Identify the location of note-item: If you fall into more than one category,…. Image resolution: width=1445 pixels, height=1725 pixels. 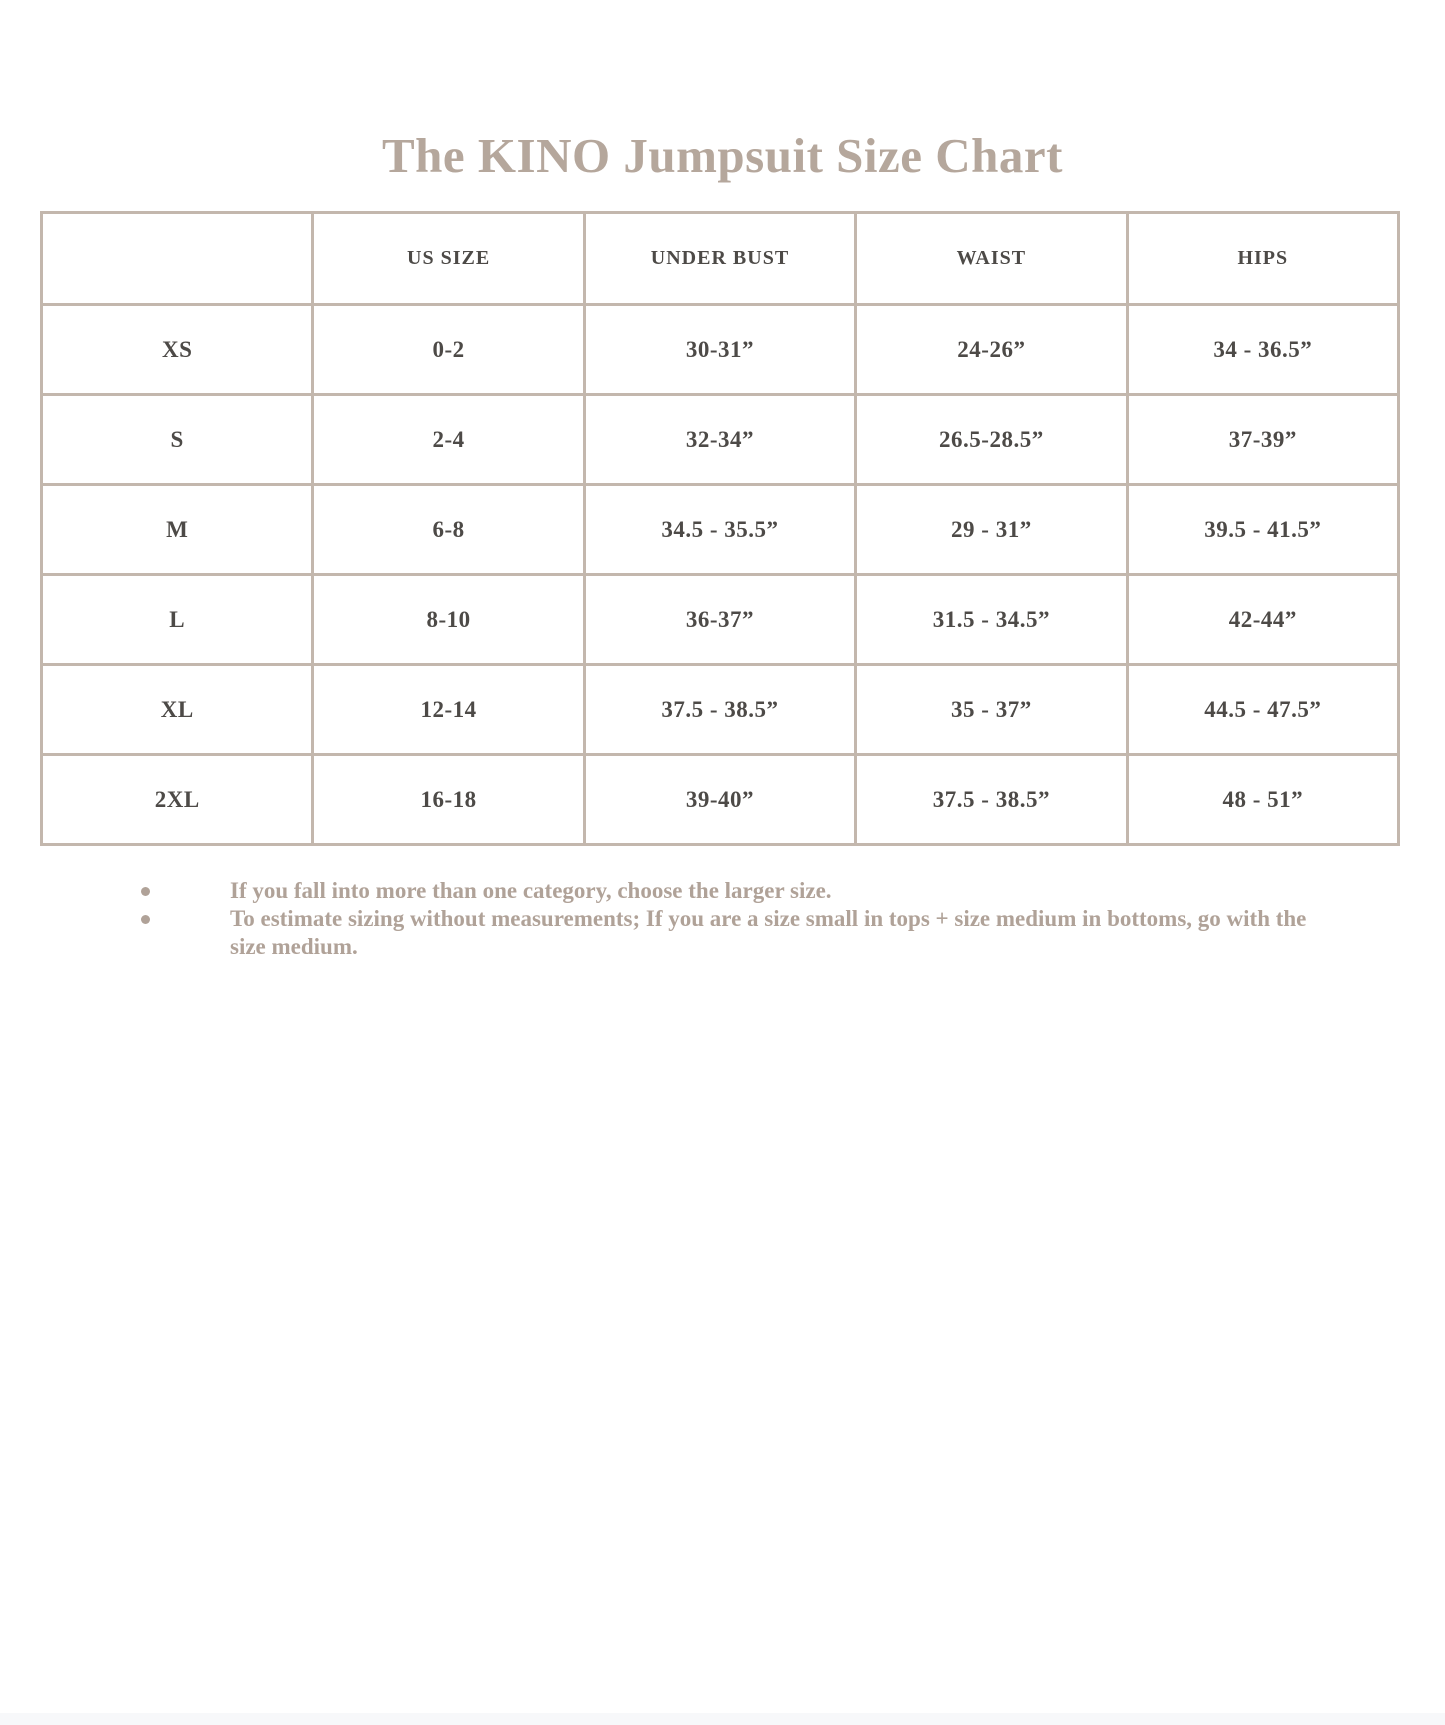
(722, 891).